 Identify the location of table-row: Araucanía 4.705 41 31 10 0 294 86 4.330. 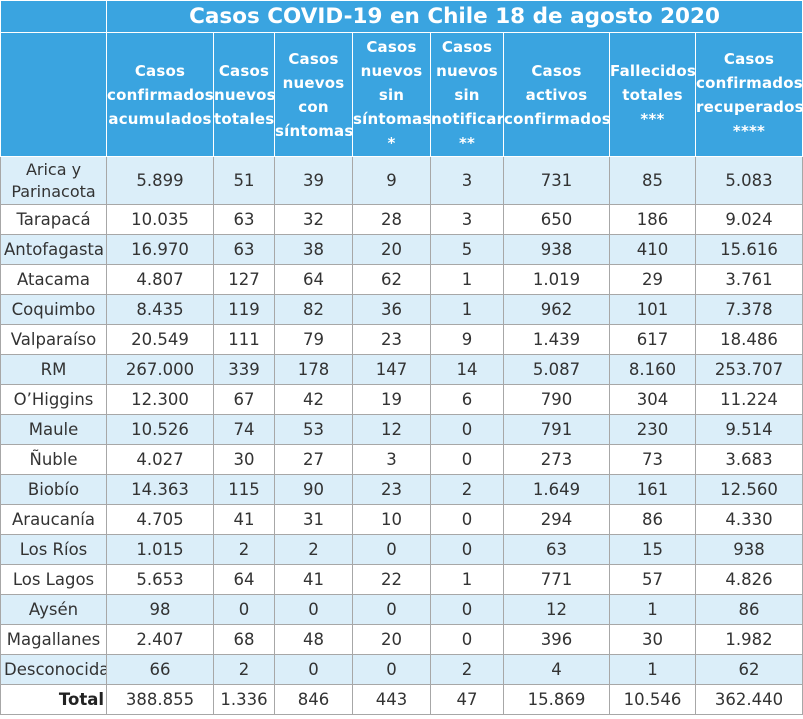
(401, 519).